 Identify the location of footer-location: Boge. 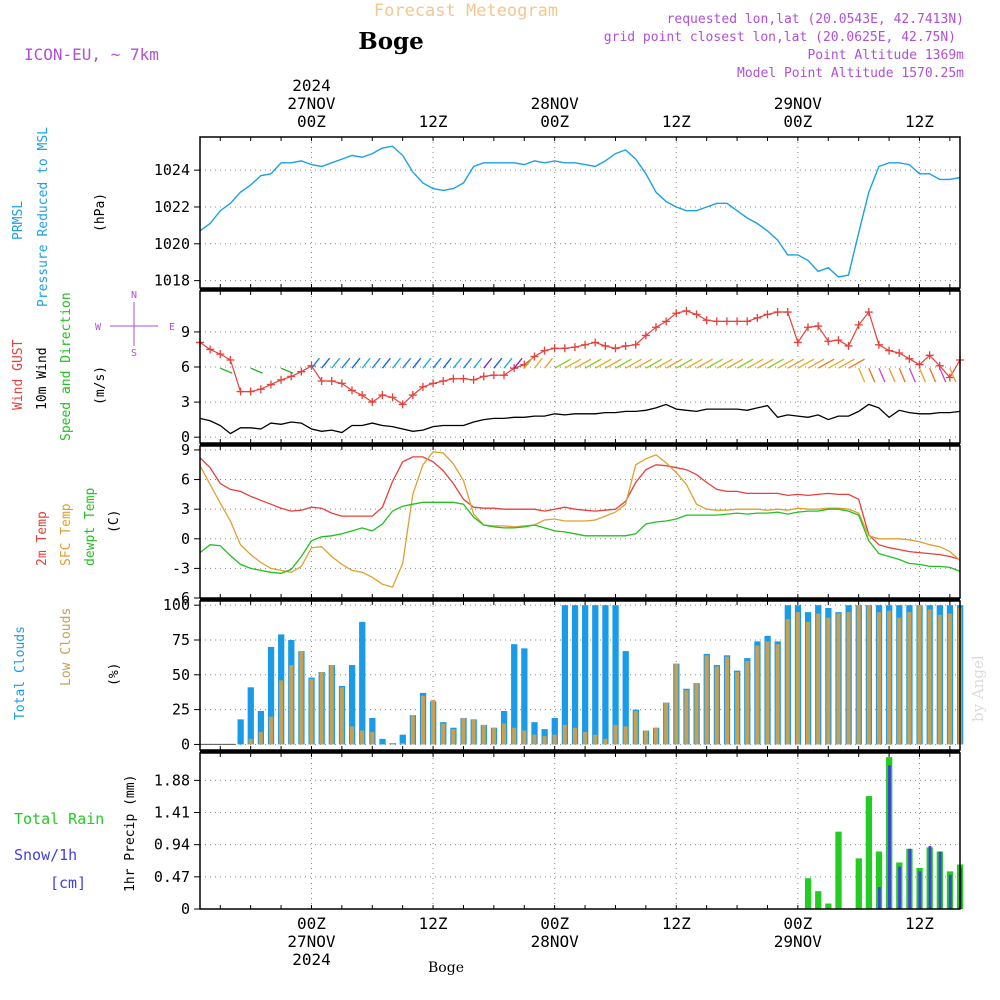
(446, 968).